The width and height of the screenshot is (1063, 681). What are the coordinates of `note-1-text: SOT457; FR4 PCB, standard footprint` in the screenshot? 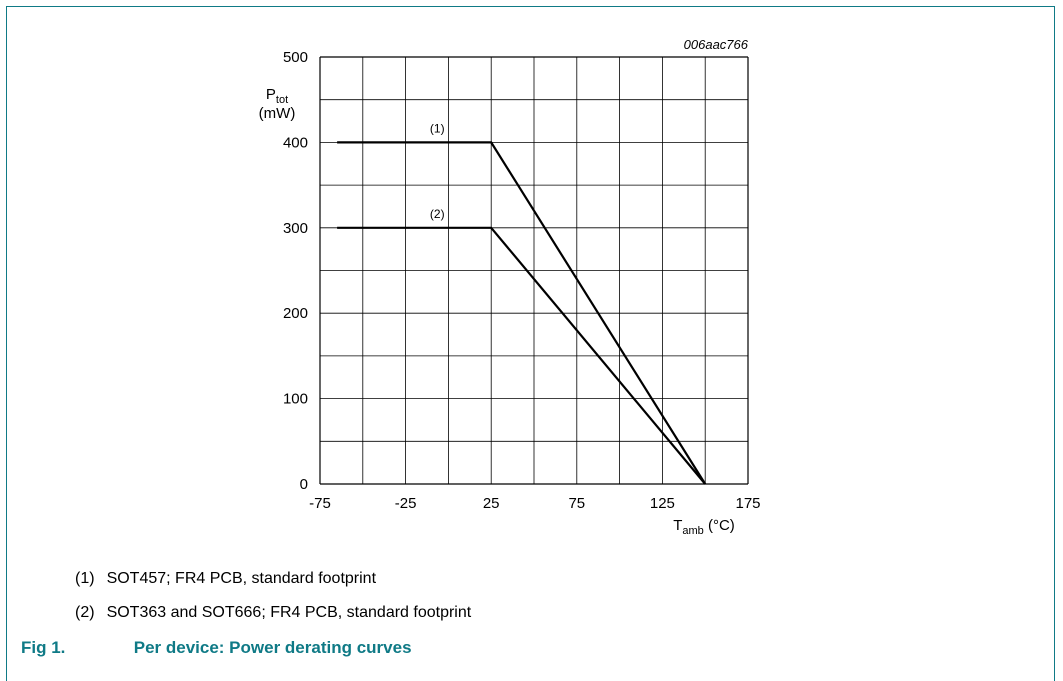 It's located at (241, 578).